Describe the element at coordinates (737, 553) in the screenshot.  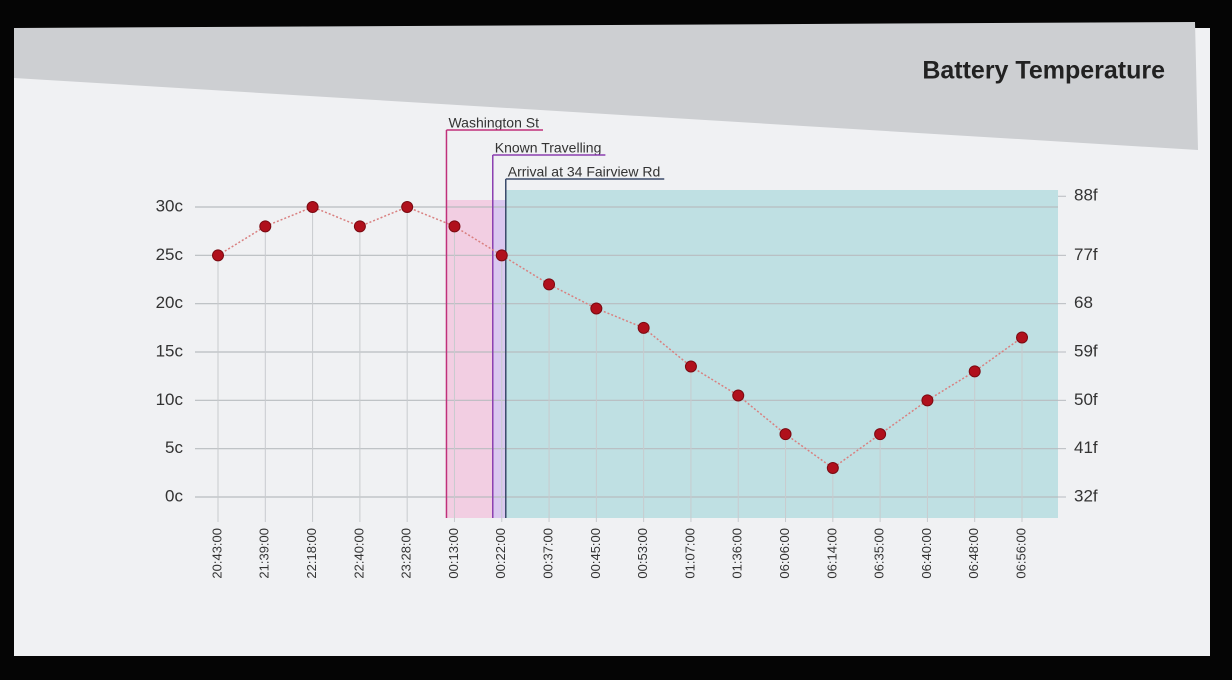
I see `x-tick-label: 01:36:00` at that location.